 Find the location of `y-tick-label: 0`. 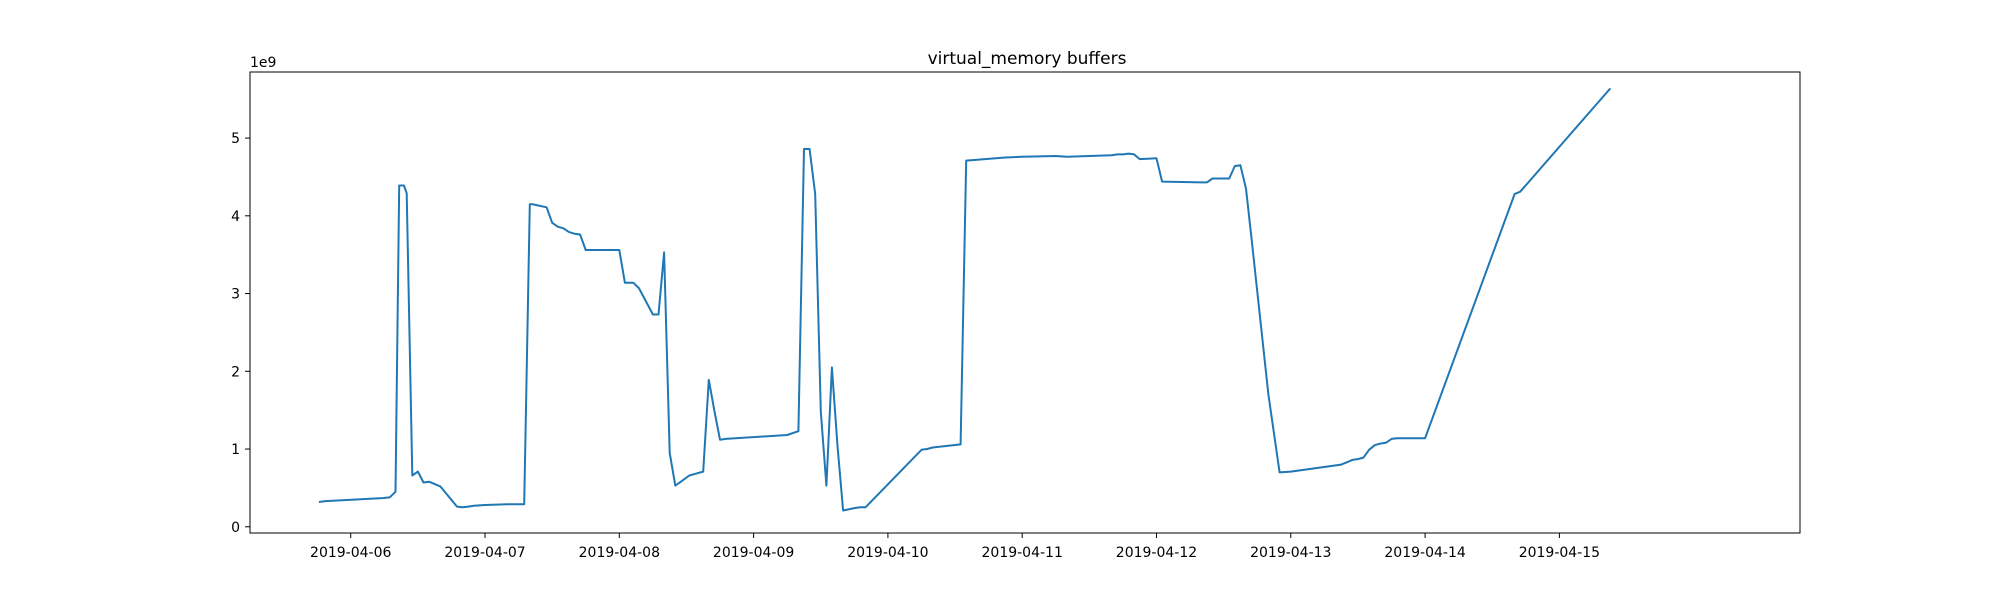

y-tick-label: 0 is located at coordinates (235, 528).